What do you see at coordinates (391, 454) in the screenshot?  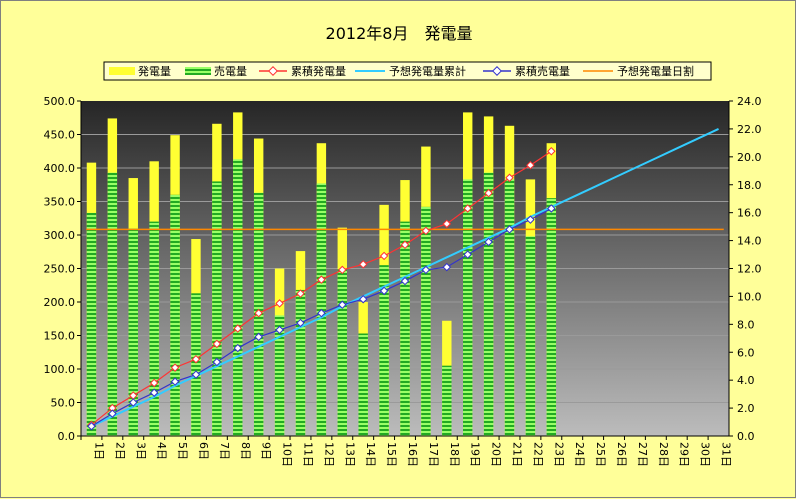 I see `x-tick-label: 15日` at bounding box center [391, 454].